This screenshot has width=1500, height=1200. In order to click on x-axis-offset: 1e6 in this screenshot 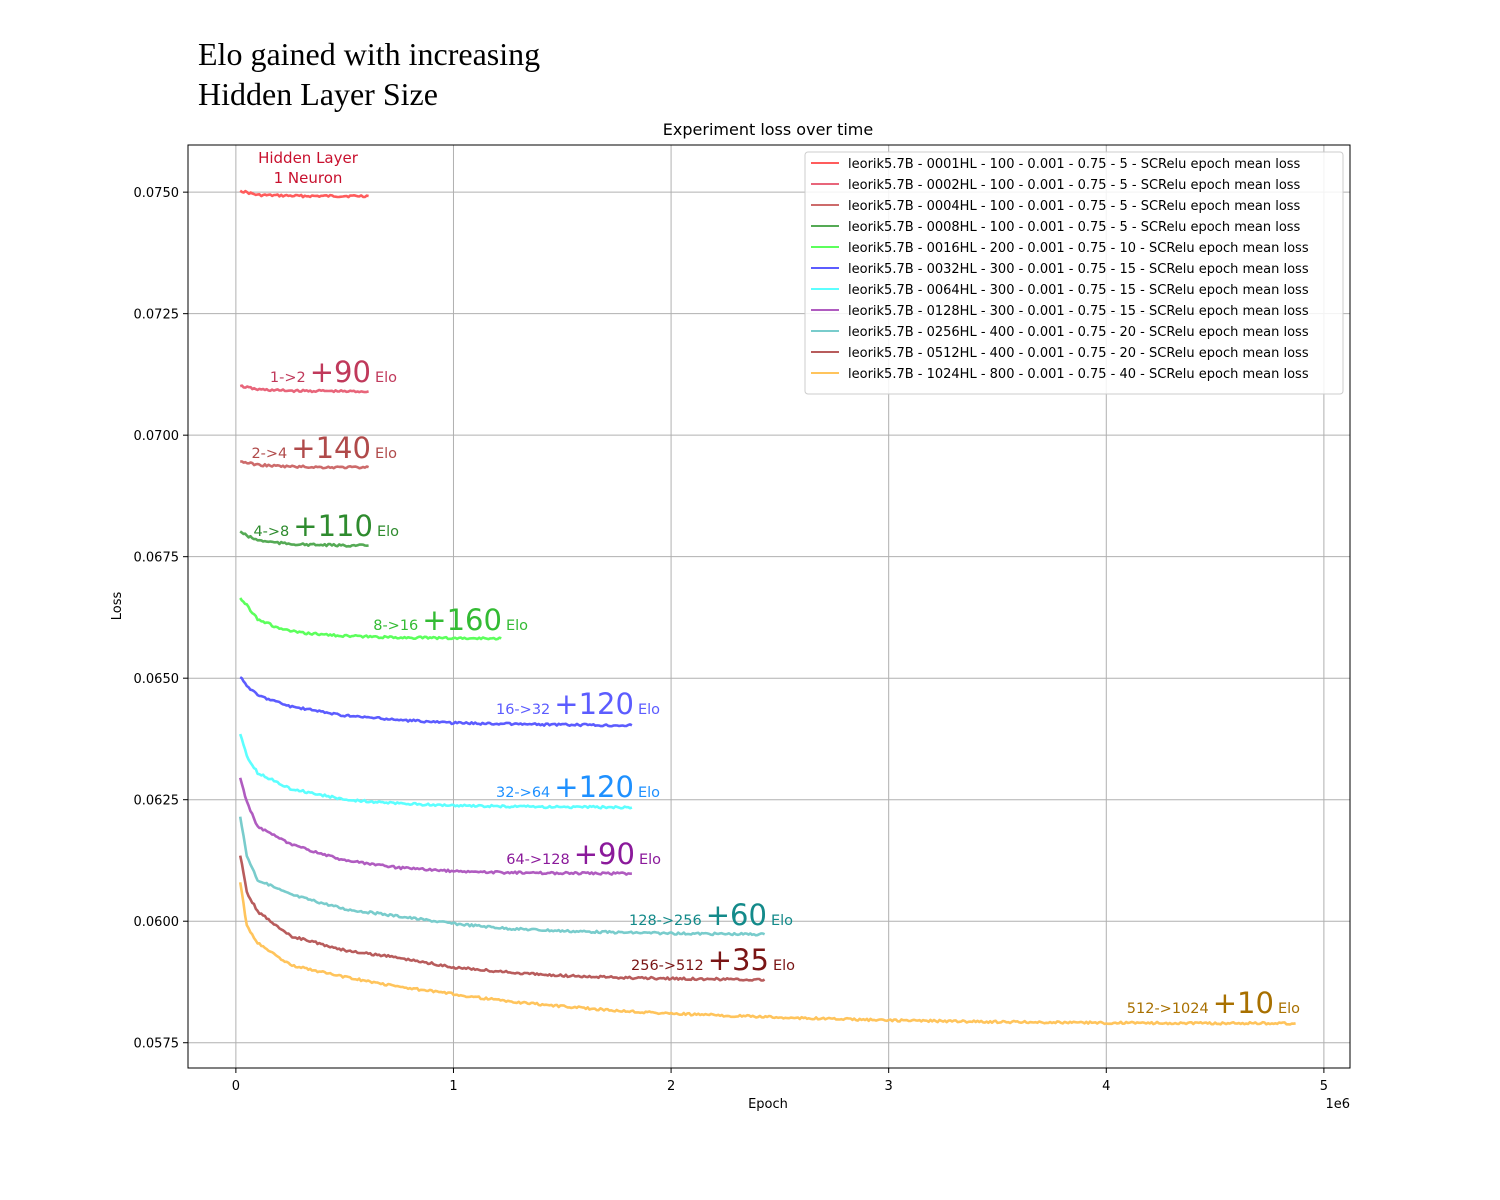, I will do `click(1337, 1104)`.